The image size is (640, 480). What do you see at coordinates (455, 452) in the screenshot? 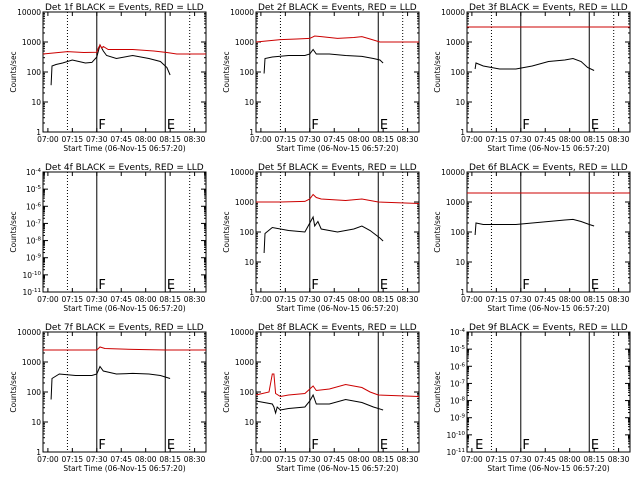
I see `y-tick-label: 10-11` at bounding box center [455, 452].